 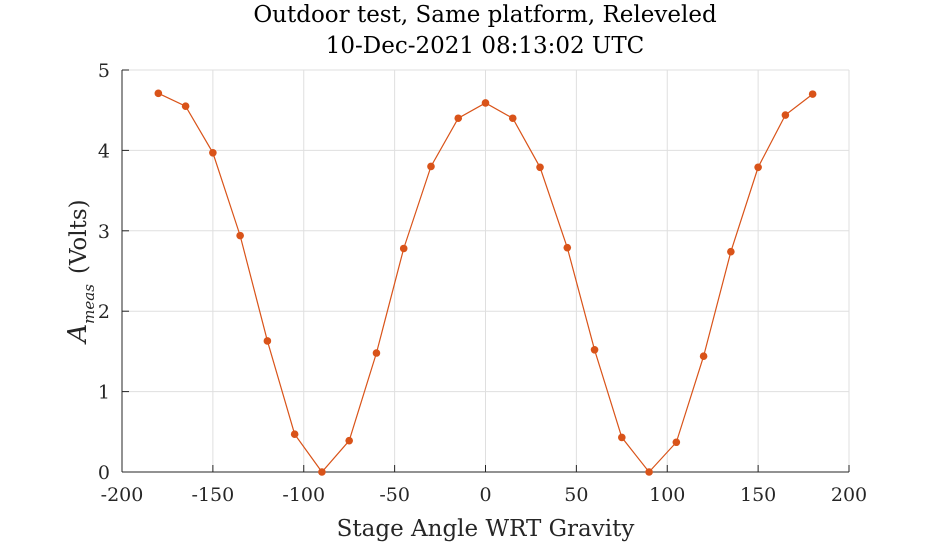 What do you see at coordinates (485, 495) in the screenshot?
I see `x-tick-label: 0` at bounding box center [485, 495].